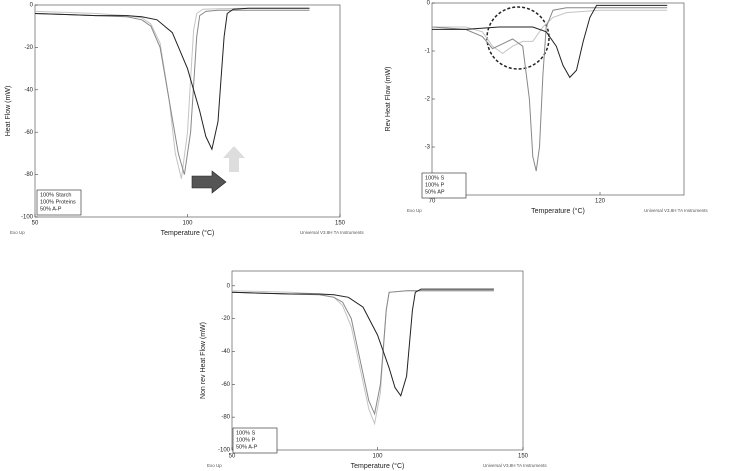 This screenshot has height=471, width=747. What do you see at coordinates (203, 360) in the screenshot?
I see `y-axis-label: Non rev Heat Flow (mW)` at bounding box center [203, 360].